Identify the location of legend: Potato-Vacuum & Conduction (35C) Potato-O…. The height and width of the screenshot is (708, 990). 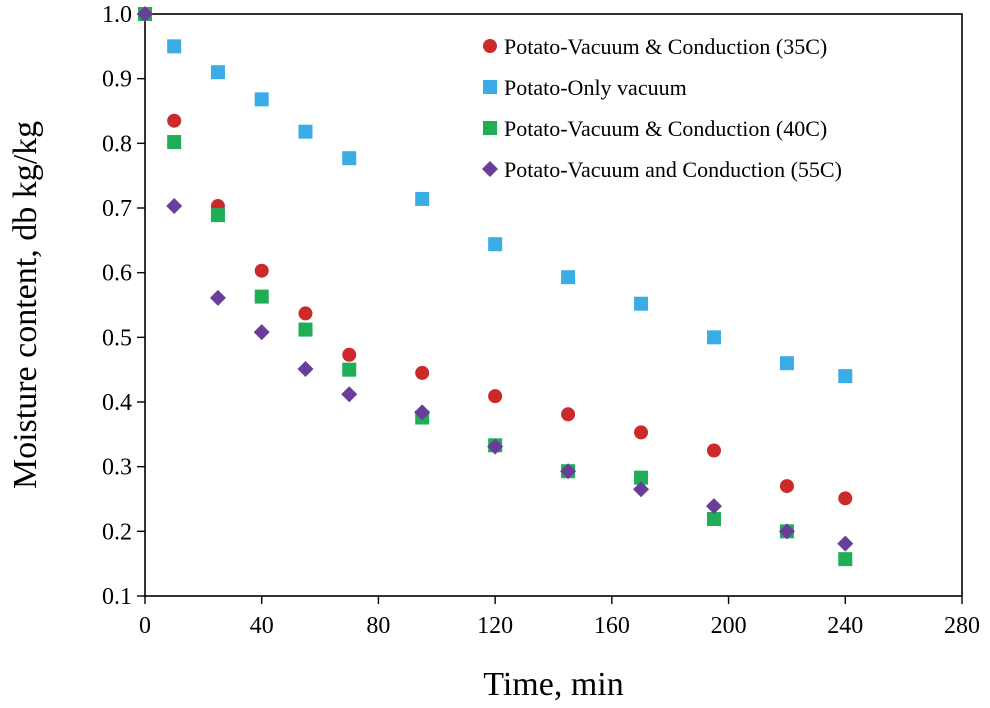
(662, 108).